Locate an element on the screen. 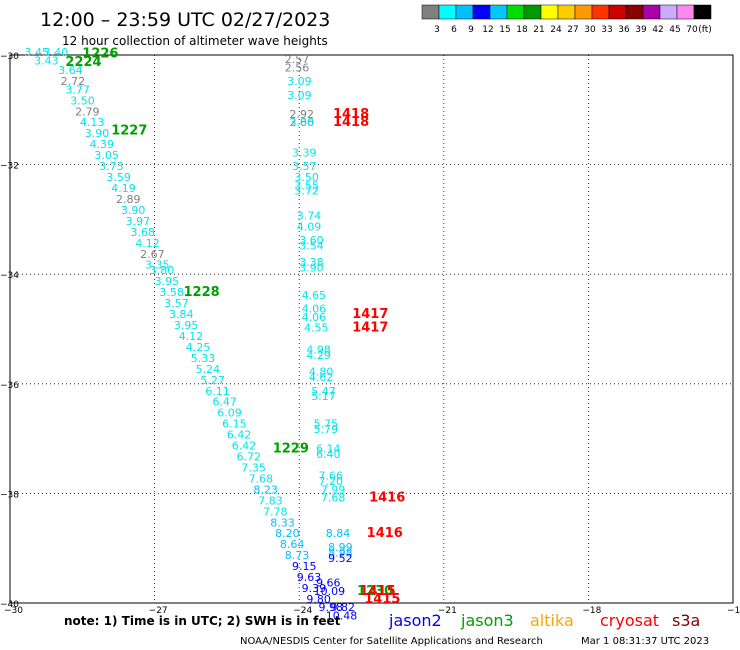 This screenshot has height=650, width=740. swh-value-label: 6.72 is located at coordinates (249, 457).